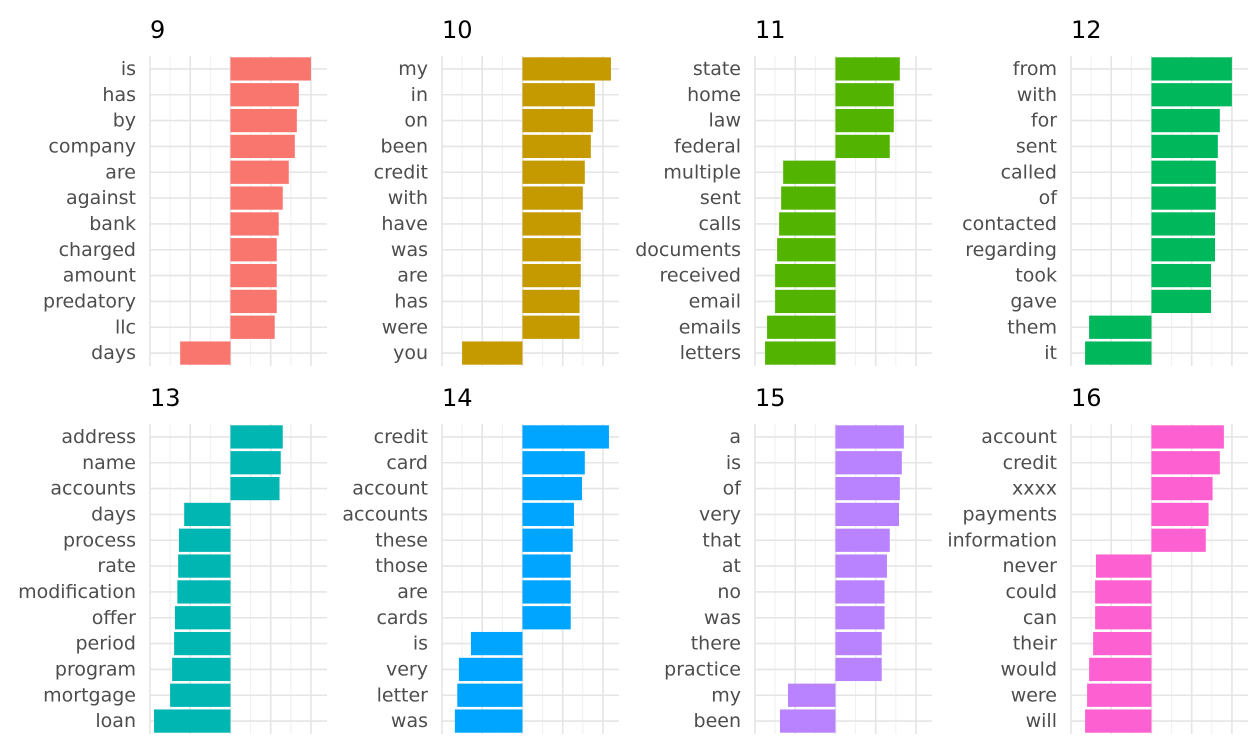 This screenshot has height=756, width=1260. Describe the element at coordinates (565, 437) in the screenshot. I see `bar-credit` at that location.